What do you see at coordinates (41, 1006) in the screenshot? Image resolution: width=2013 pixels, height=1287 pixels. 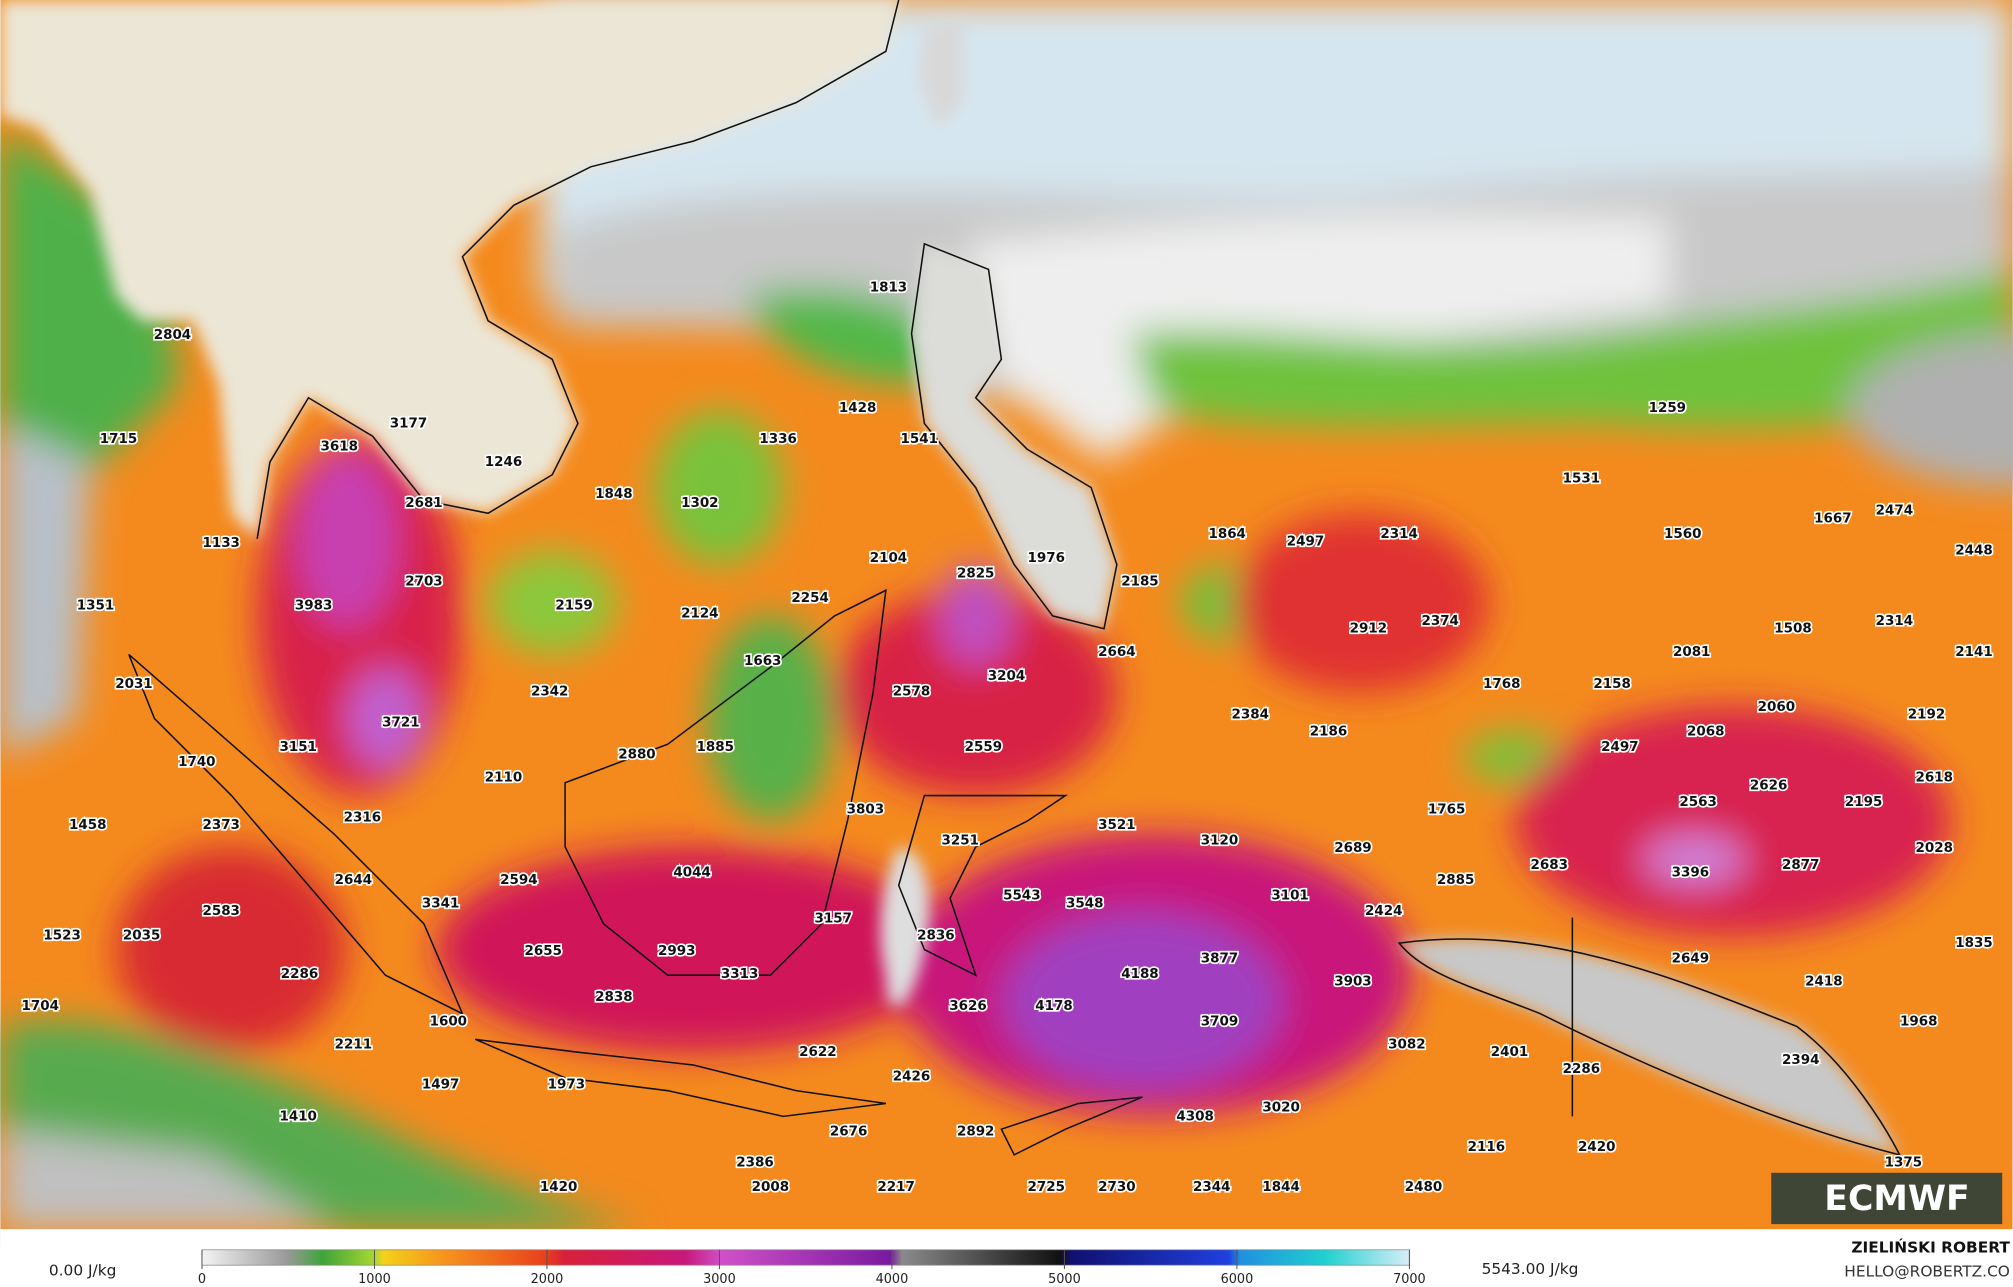 I see `cape-label: 1704` at bounding box center [41, 1006].